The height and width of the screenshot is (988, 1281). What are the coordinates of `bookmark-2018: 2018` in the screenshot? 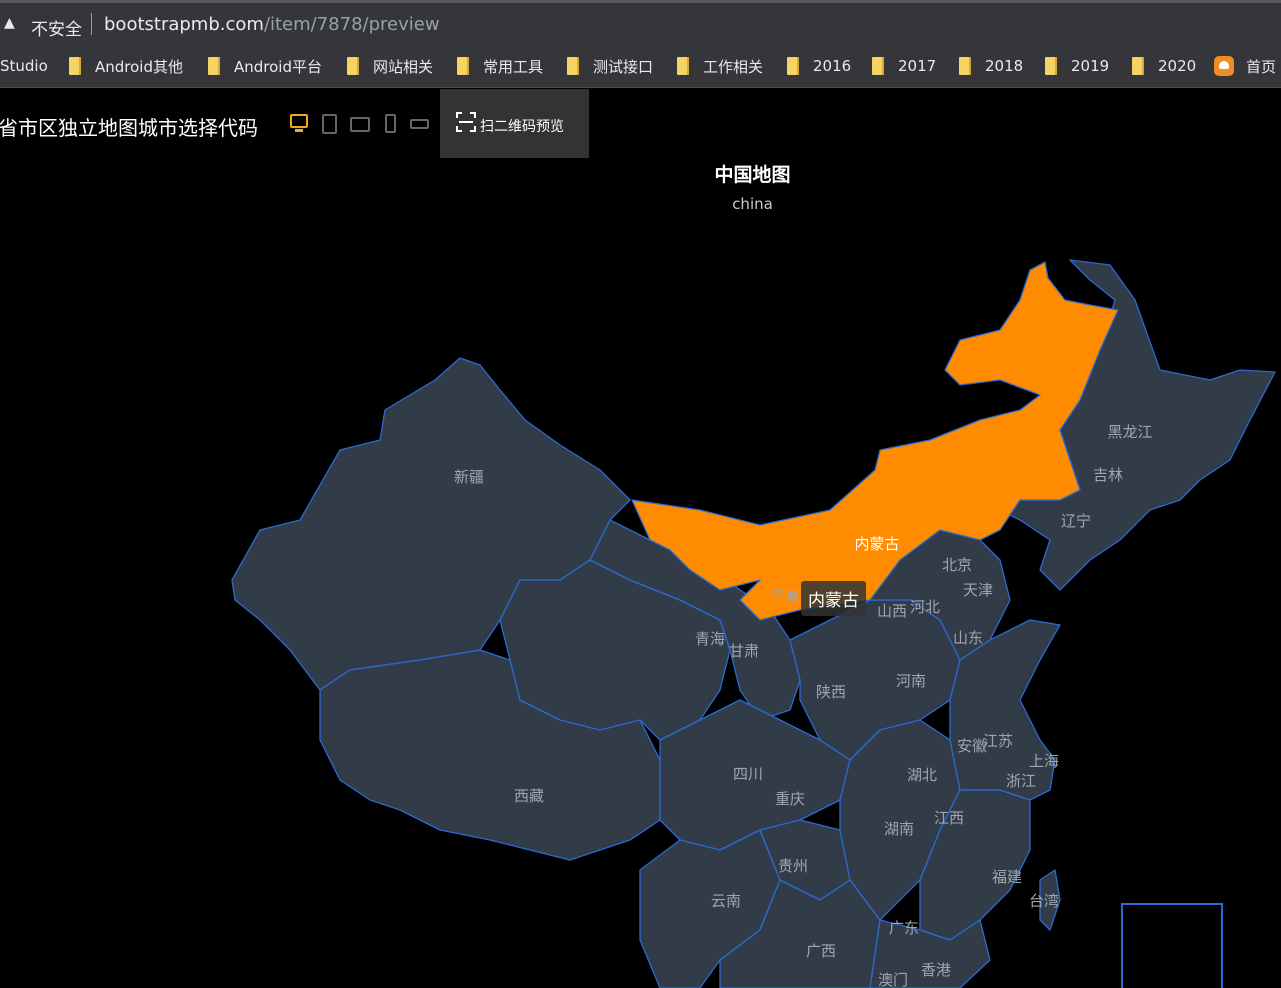 It's located at (991, 66).